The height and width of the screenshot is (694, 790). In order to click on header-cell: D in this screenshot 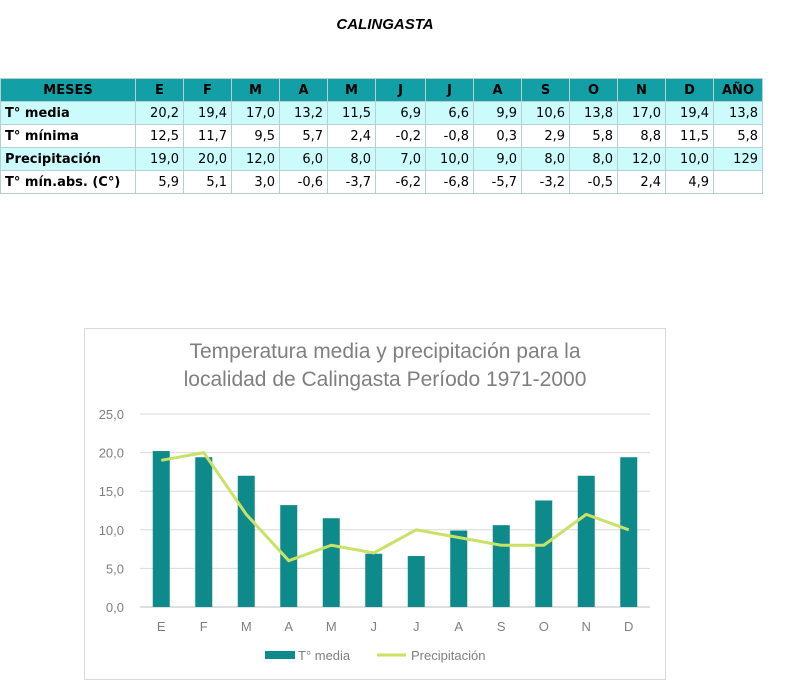, I will do `click(689, 90)`.